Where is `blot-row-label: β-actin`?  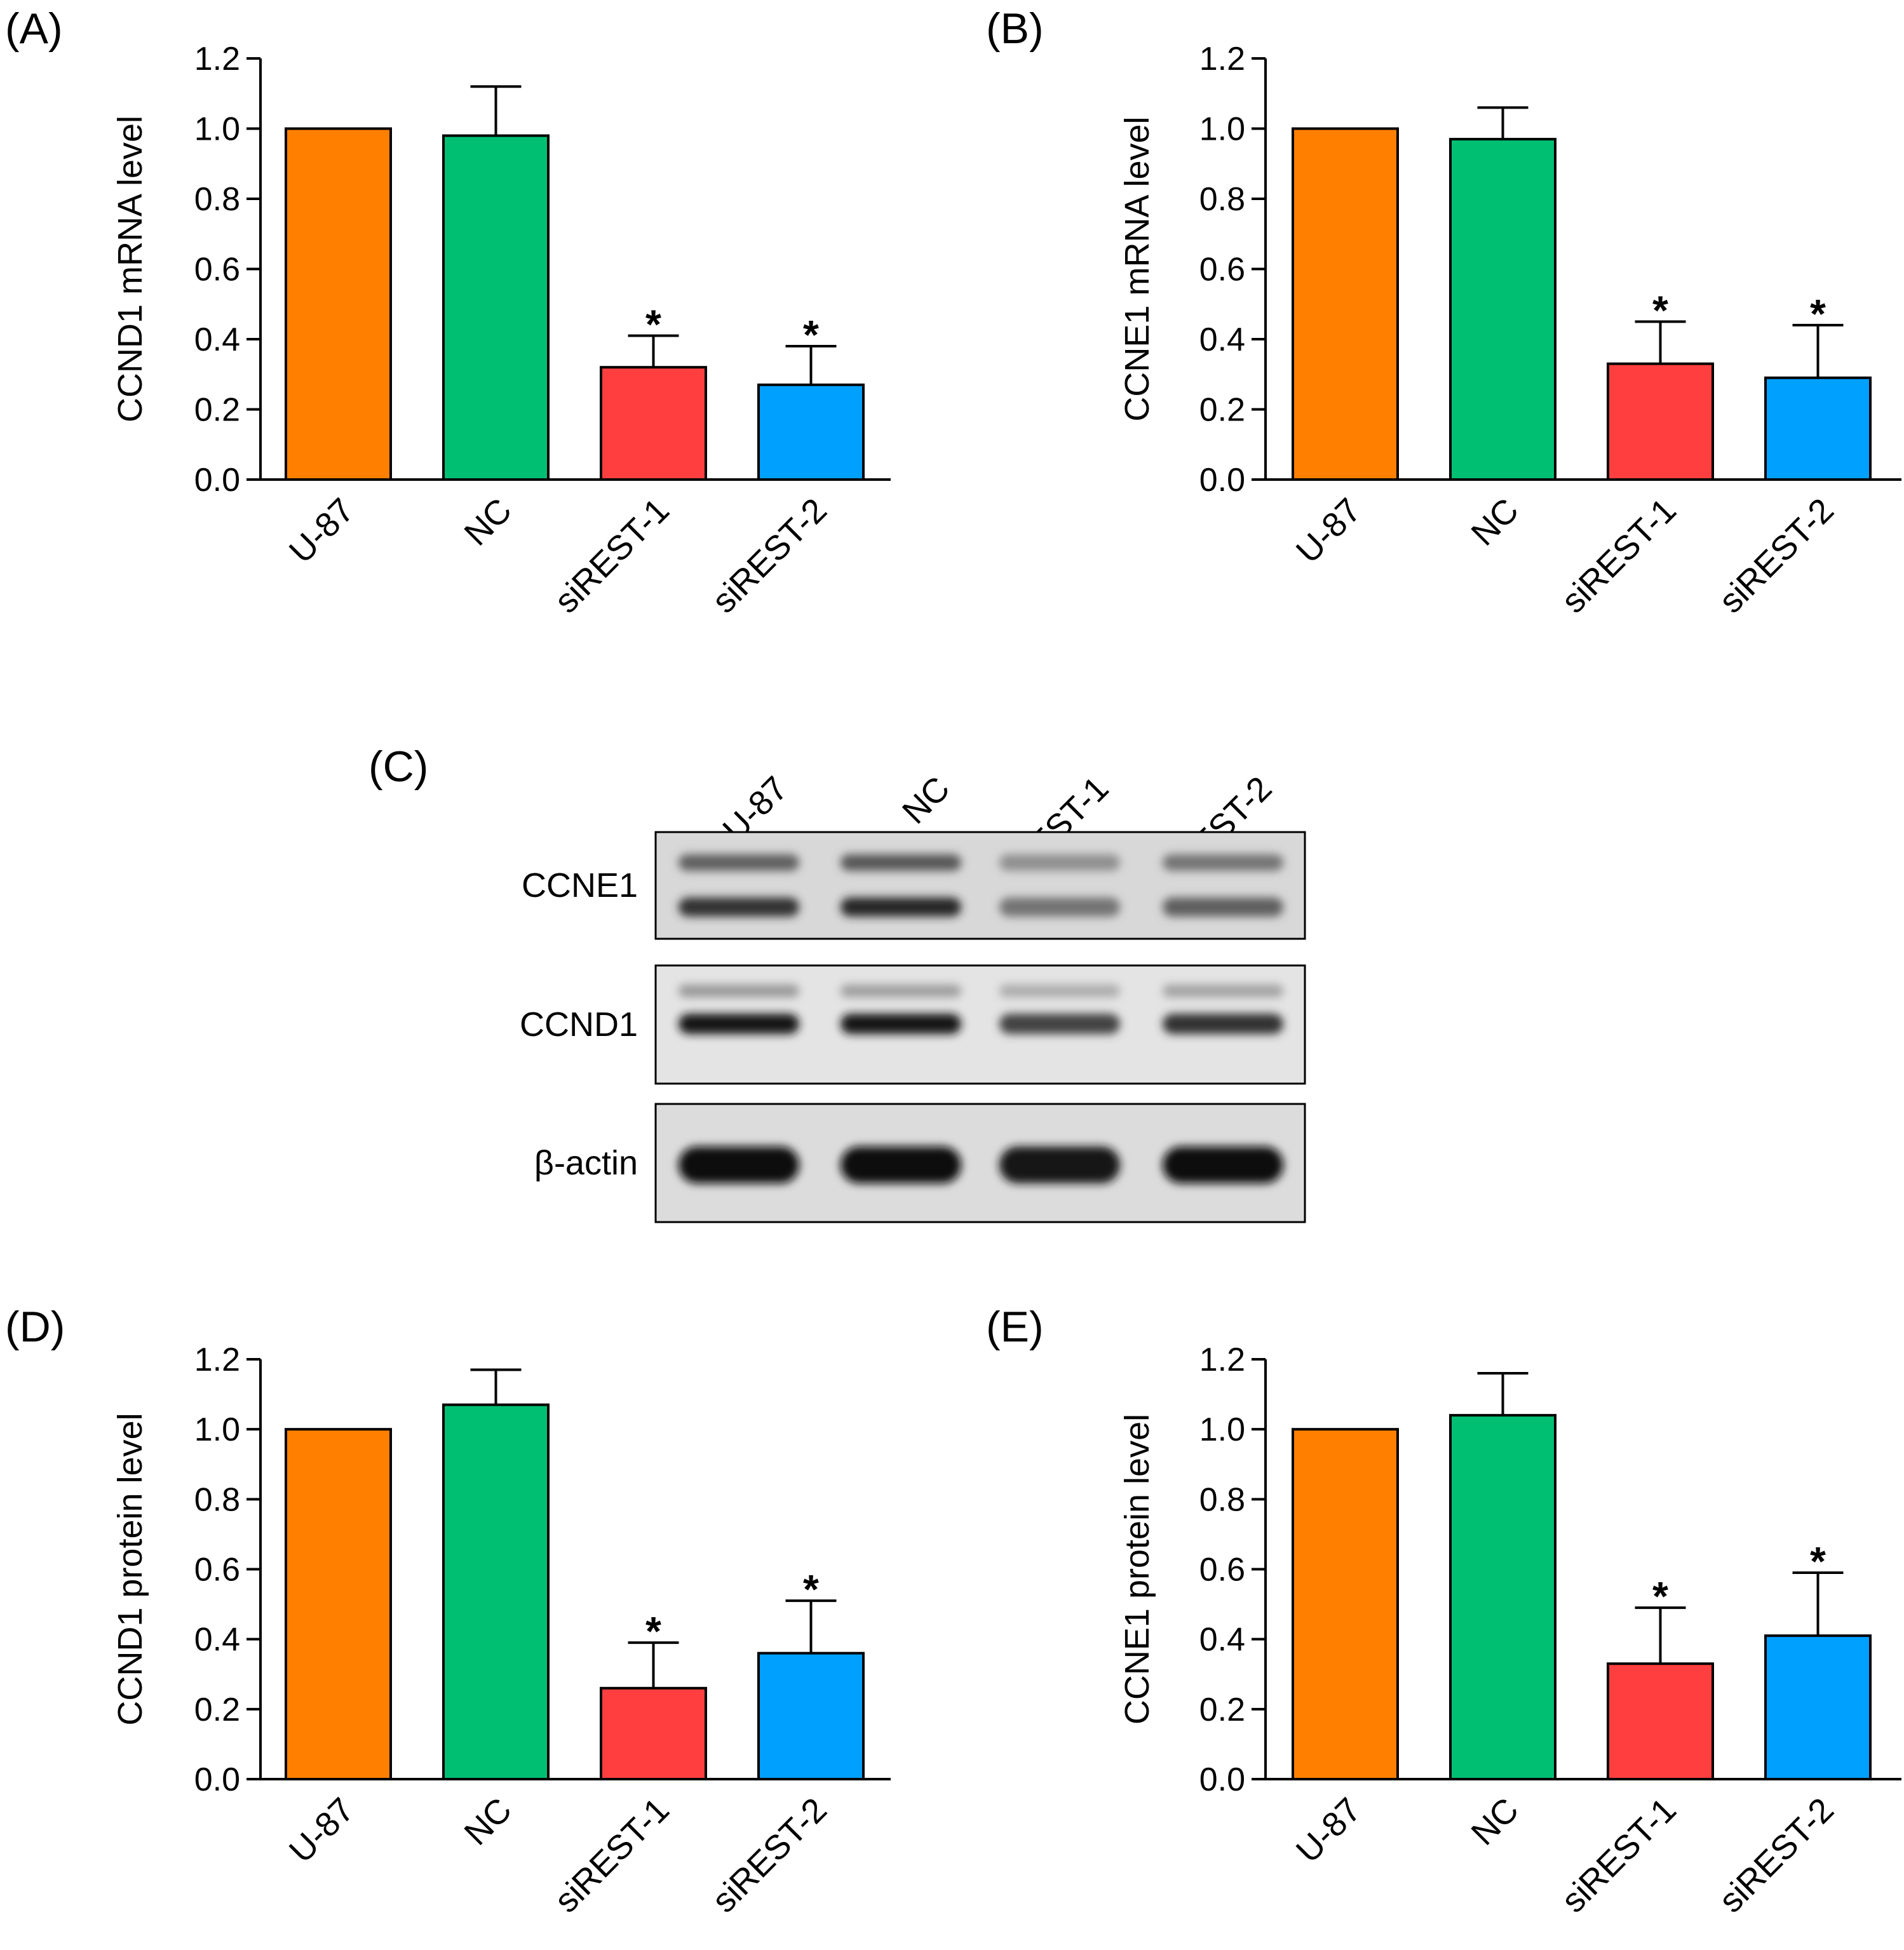 blot-row-label: β-actin is located at coordinates (586, 1163).